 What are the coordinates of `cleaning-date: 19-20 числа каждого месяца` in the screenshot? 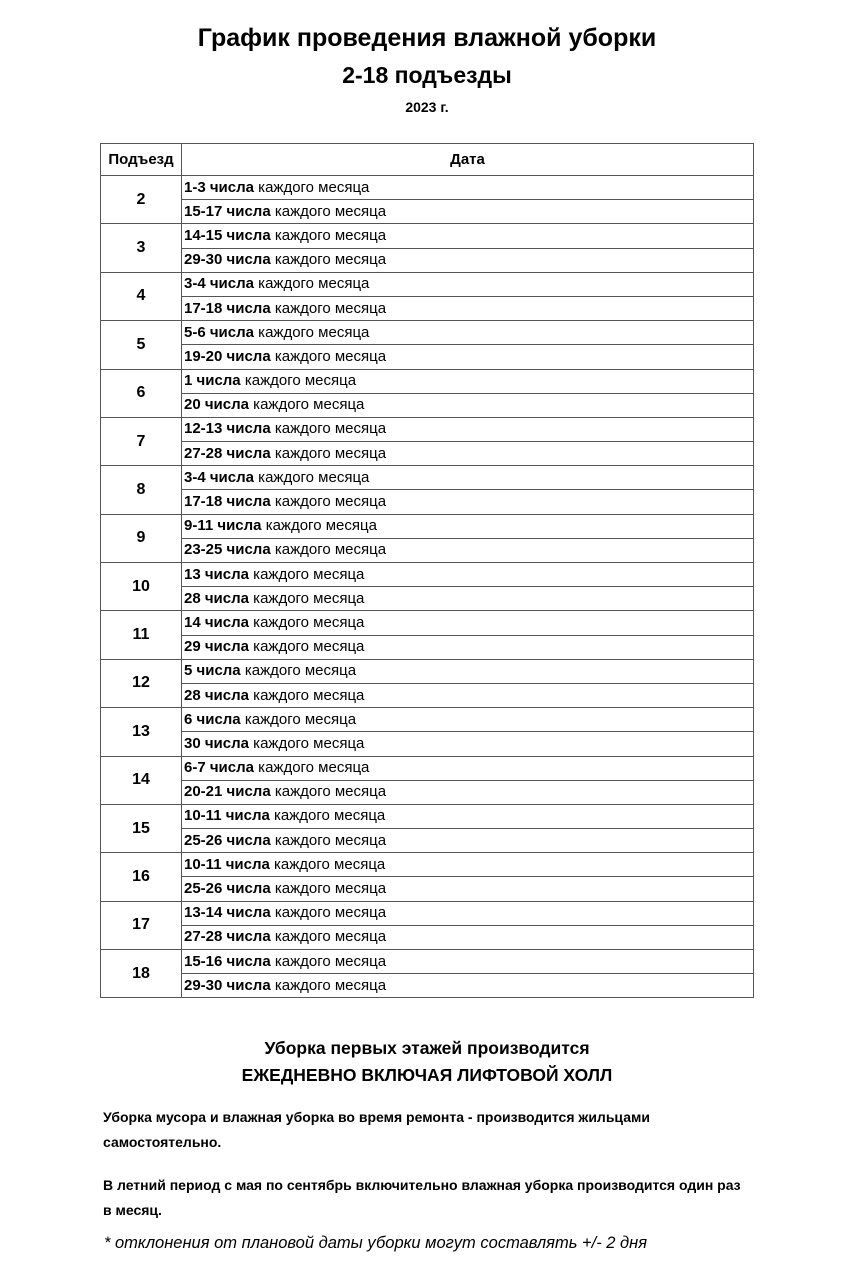 It's located at (467, 357).